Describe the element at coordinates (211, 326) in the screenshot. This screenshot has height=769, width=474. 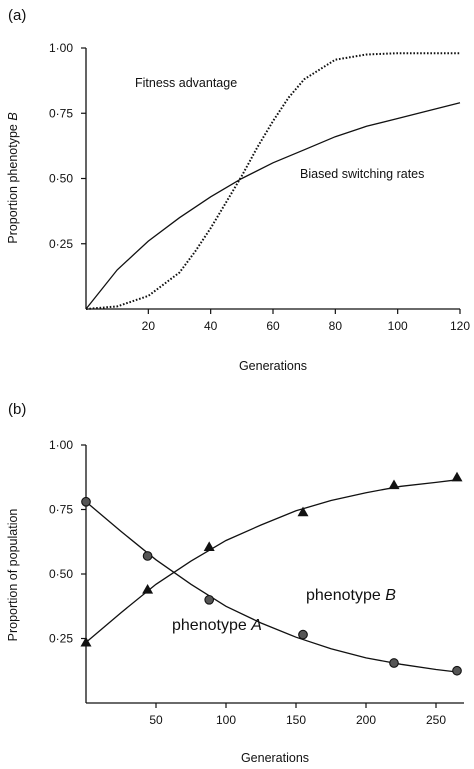
I see `x-tick-label: 40` at that location.